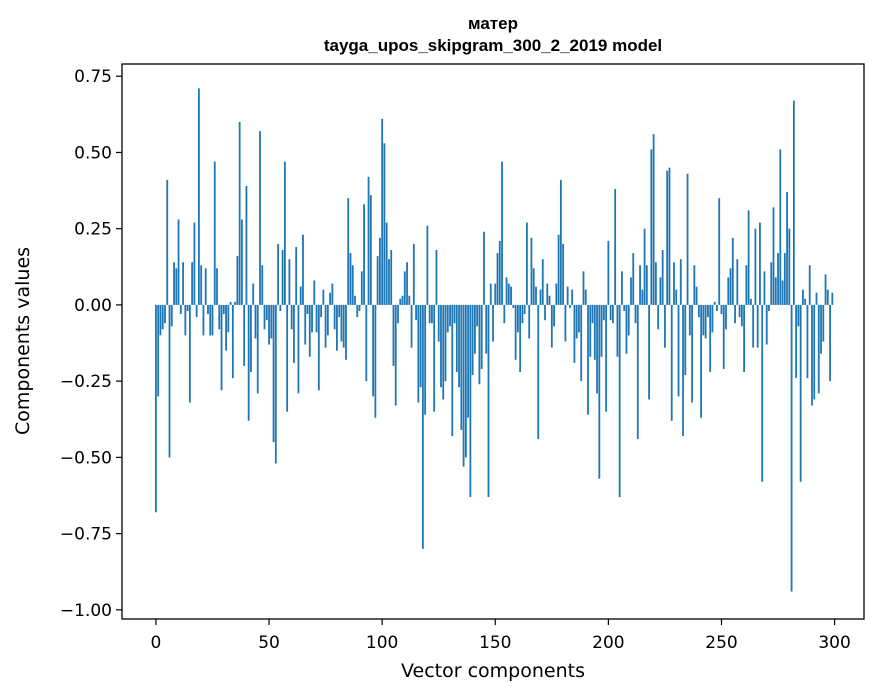 This screenshot has height=696, width=880. What do you see at coordinates (93, 306) in the screenshot?
I see `y-tick-label: 0.00` at bounding box center [93, 306].